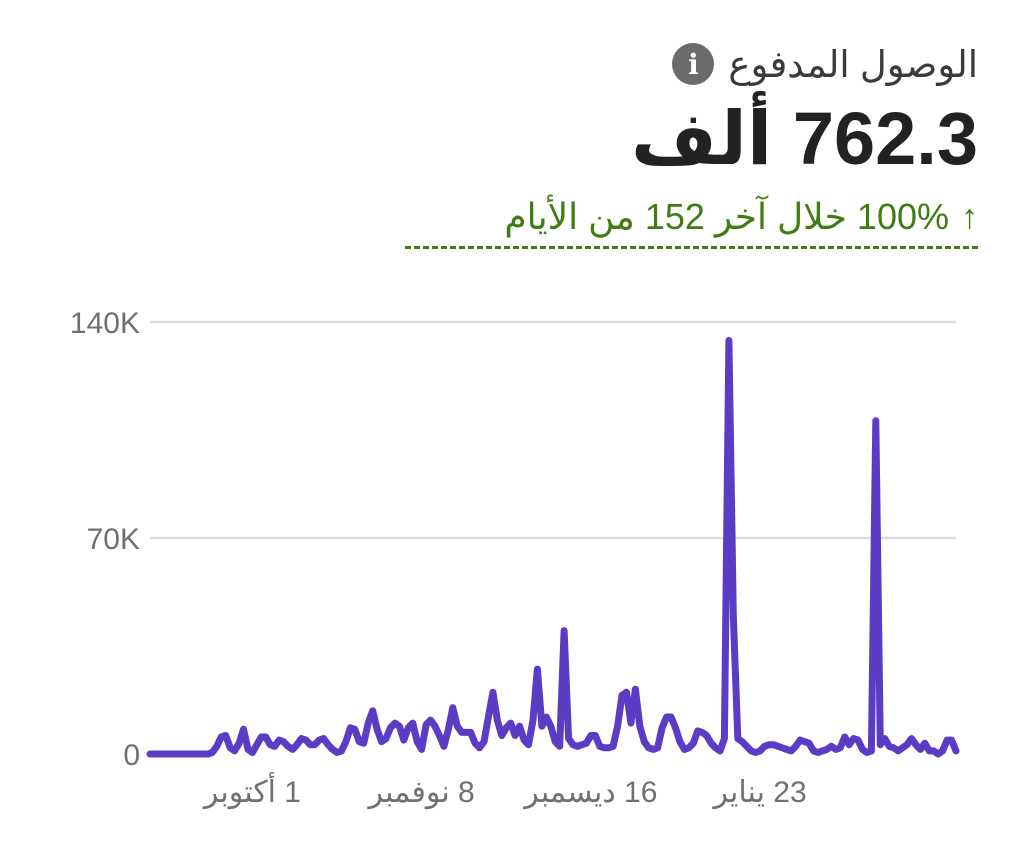  Describe the element at coordinates (504, 790) in the screenshot. I see `x-axis-ticks: 1 أكتوبر 8 نوفمبر 16 ديسمبر 23 يناير` at that location.